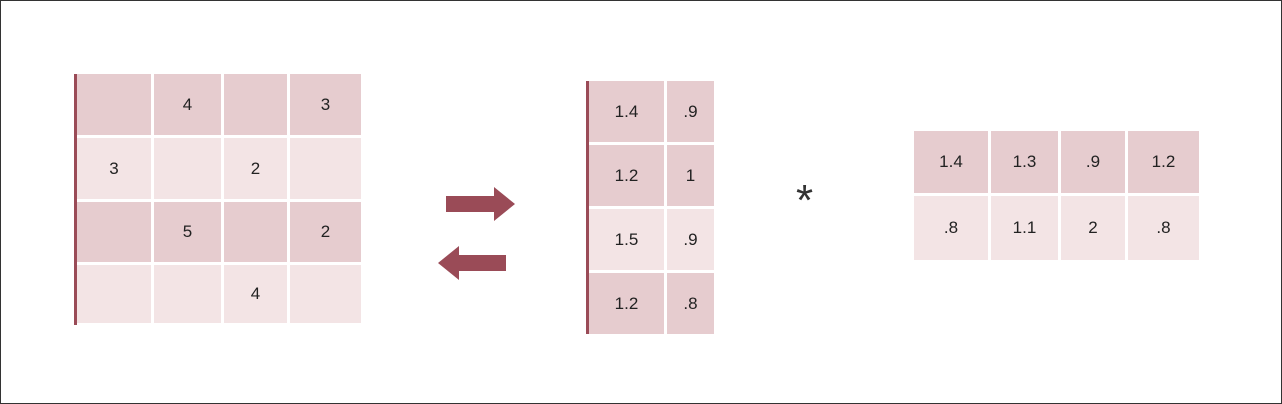 The image size is (1282, 404). Describe the element at coordinates (951, 162) in the screenshot. I see `item-factor-cell: 1.4` at that location.